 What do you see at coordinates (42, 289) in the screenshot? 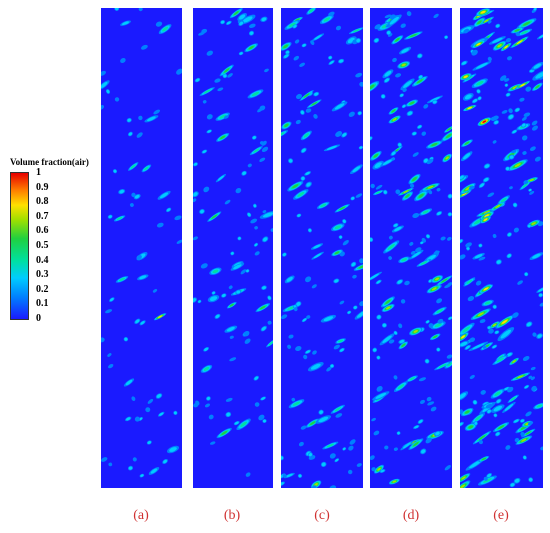
I see `legend-tick: 0.2` at bounding box center [42, 289].